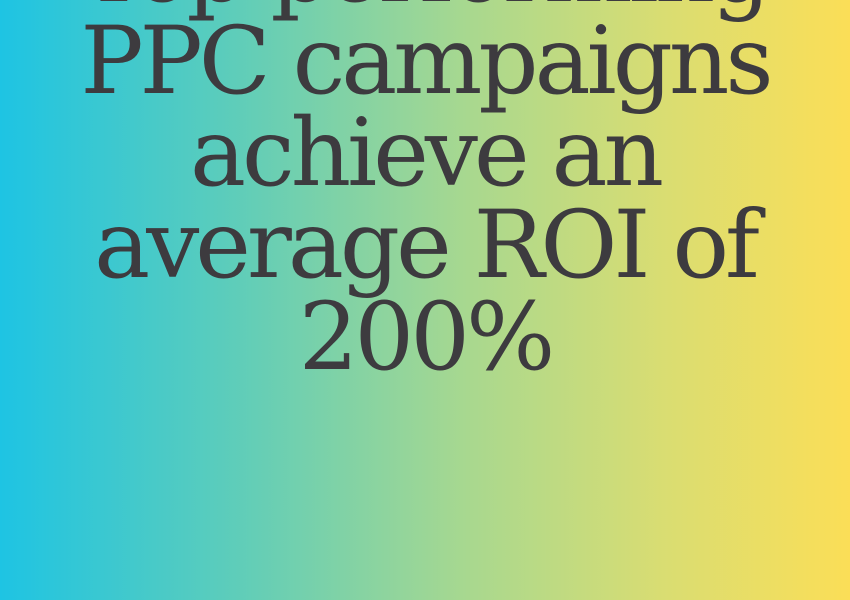 Image resolution: width=850 pixels, height=600 pixels. Describe the element at coordinates (426, 153) in the screenshot. I see `headline-line-3: achieve an` at that location.